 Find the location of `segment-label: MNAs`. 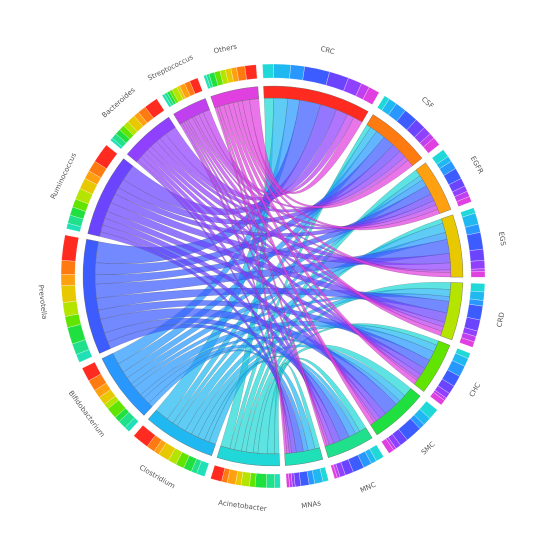

segment-label: MNAs is located at coordinates (311, 504).